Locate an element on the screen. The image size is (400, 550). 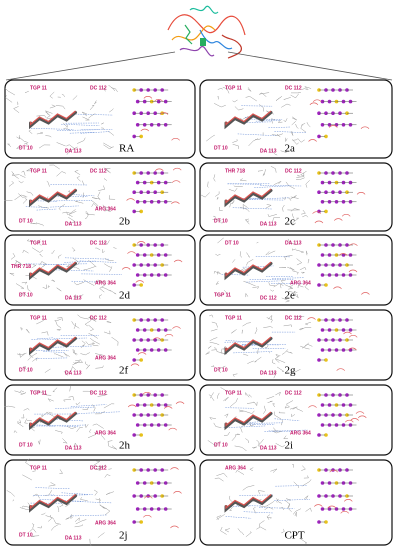
panel-label: 2c is located at coordinates (289, 222).